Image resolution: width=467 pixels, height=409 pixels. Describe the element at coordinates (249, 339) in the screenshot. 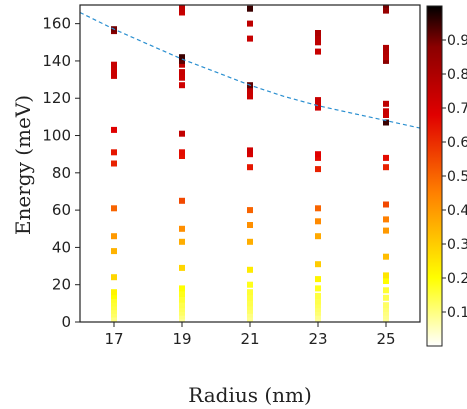

I see `x-tick-label: 21` at that location.